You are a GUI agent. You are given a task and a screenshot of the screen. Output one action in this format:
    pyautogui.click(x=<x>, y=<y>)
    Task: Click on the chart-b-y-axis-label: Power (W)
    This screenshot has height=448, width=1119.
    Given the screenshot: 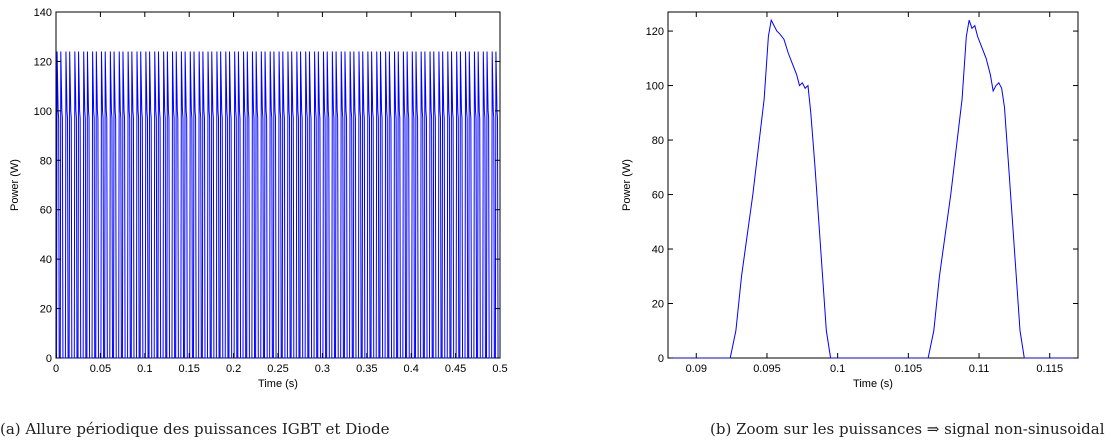 What is the action you would take?
    pyautogui.click(x=627, y=185)
    